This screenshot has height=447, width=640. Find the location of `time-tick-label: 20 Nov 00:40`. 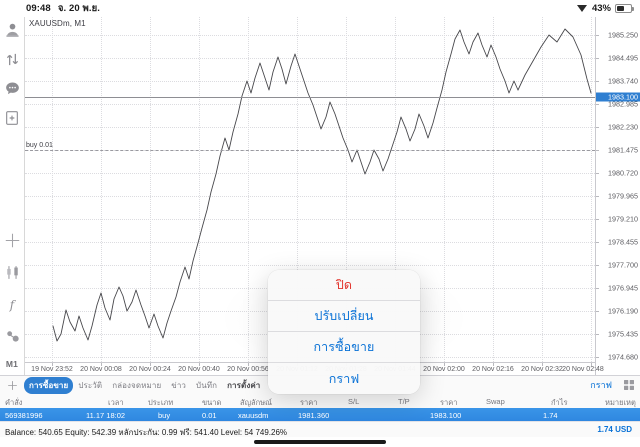

time-tick-label: 20 Nov 00:40 is located at coordinates (199, 369).